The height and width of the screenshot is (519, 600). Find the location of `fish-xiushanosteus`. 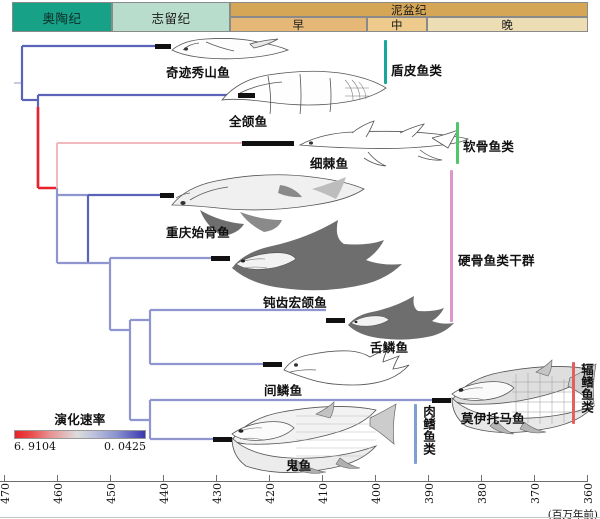

fish-xiushanosteus is located at coordinates (230, 49).